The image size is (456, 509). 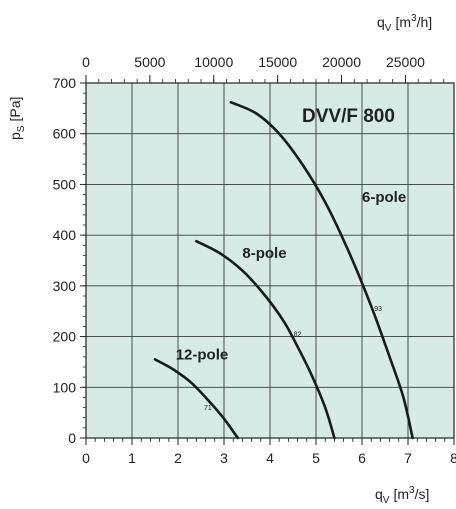 What do you see at coordinates (149, 62) in the screenshot?
I see `x2-tick-label: 5000` at bounding box center [149, 62].